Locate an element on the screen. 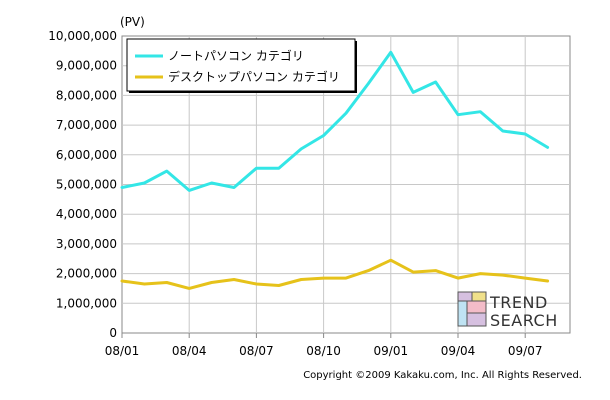  y-tick-label: 9,000,000 is located at coordinates (86, 66).